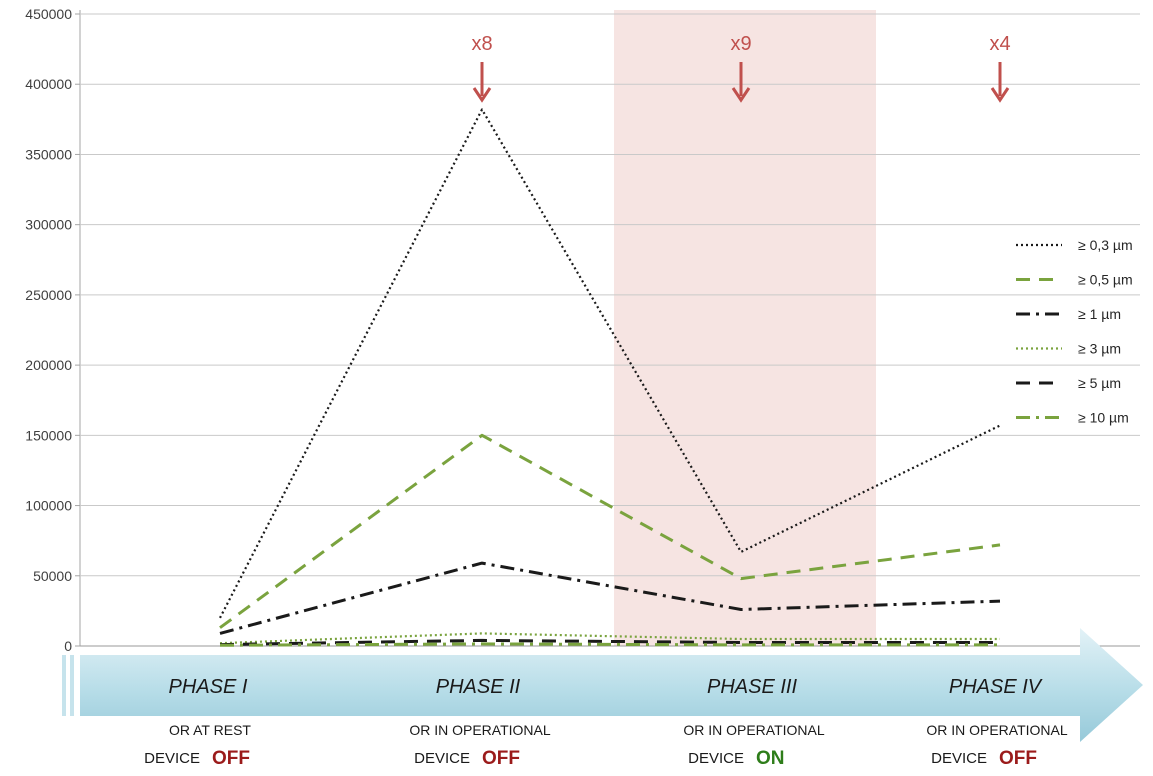  What do you see at coordinates (208, 687) in the screenshot?
I see `phase-title: PHASE I` at bounding box center [208, 687].